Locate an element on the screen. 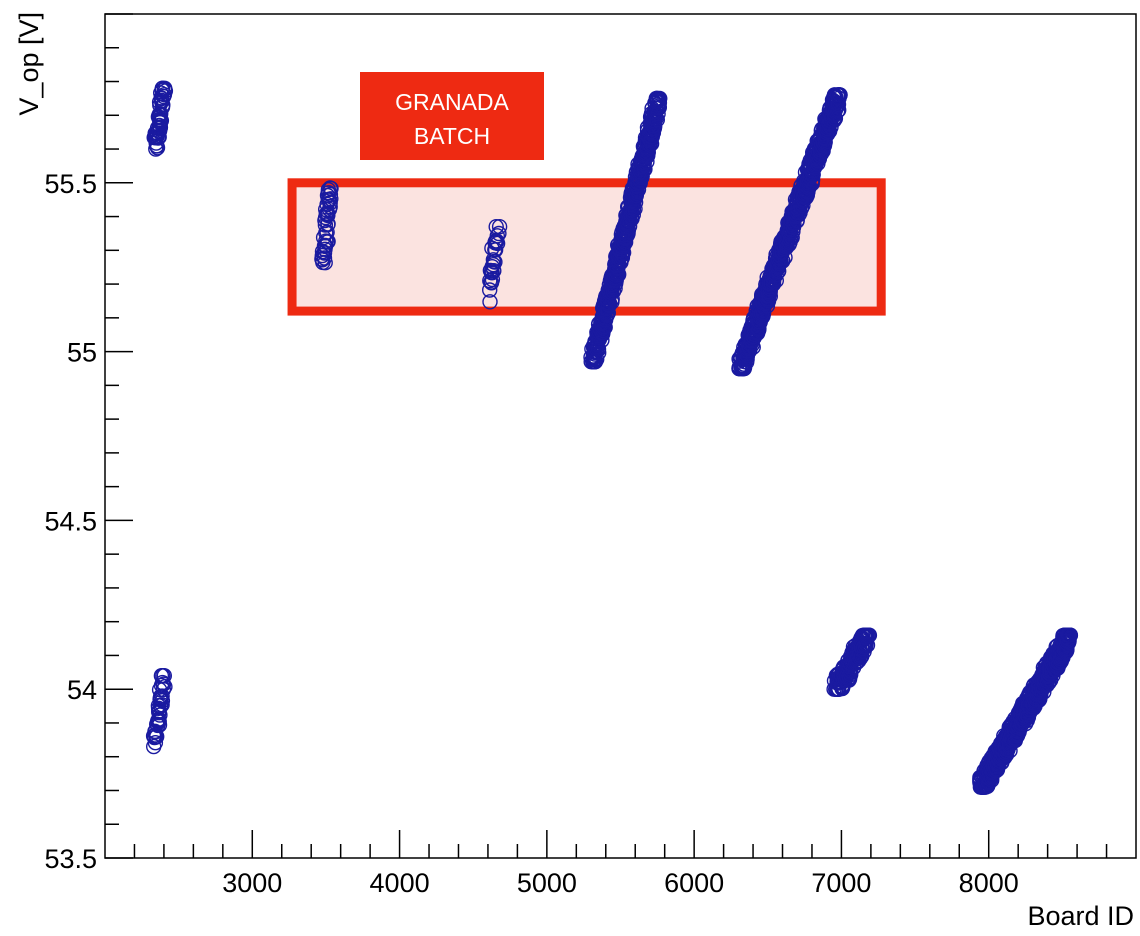  annotation-layer: GRANADA BATCH is located at coordinates (452, 116).